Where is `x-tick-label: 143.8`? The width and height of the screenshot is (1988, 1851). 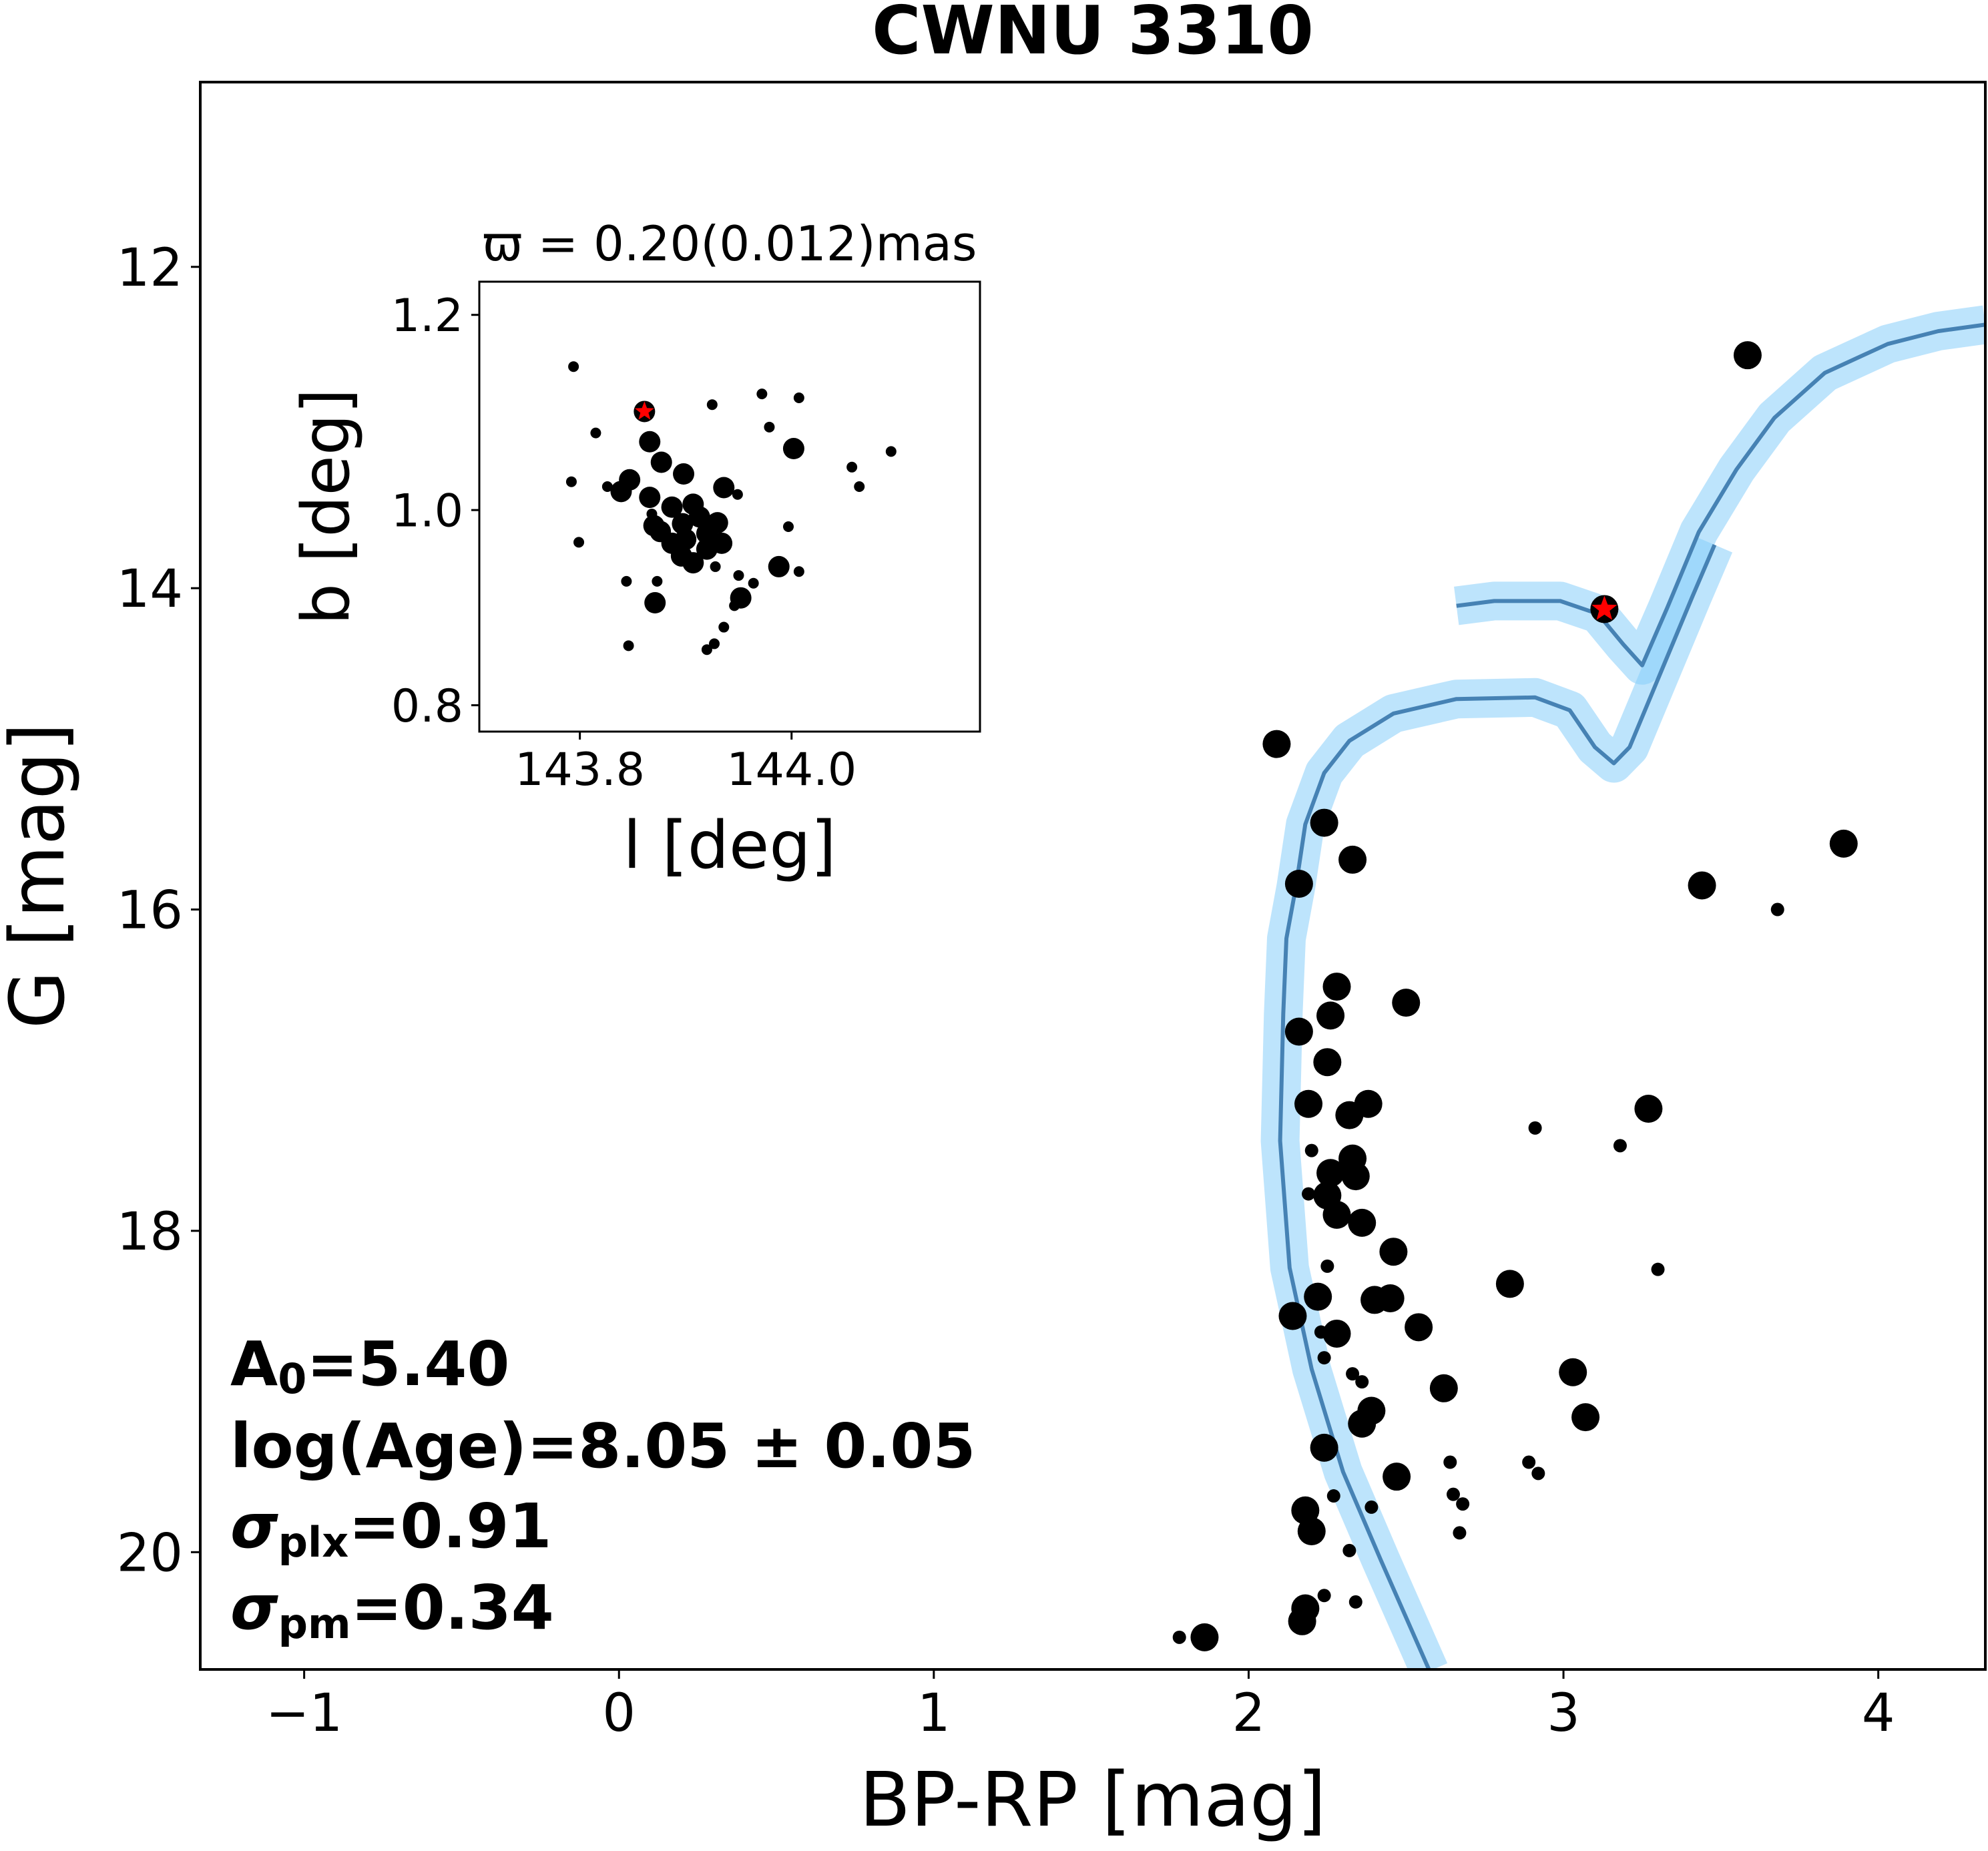 x-tick-label: 143.8 is located at coordinates (580, 770).